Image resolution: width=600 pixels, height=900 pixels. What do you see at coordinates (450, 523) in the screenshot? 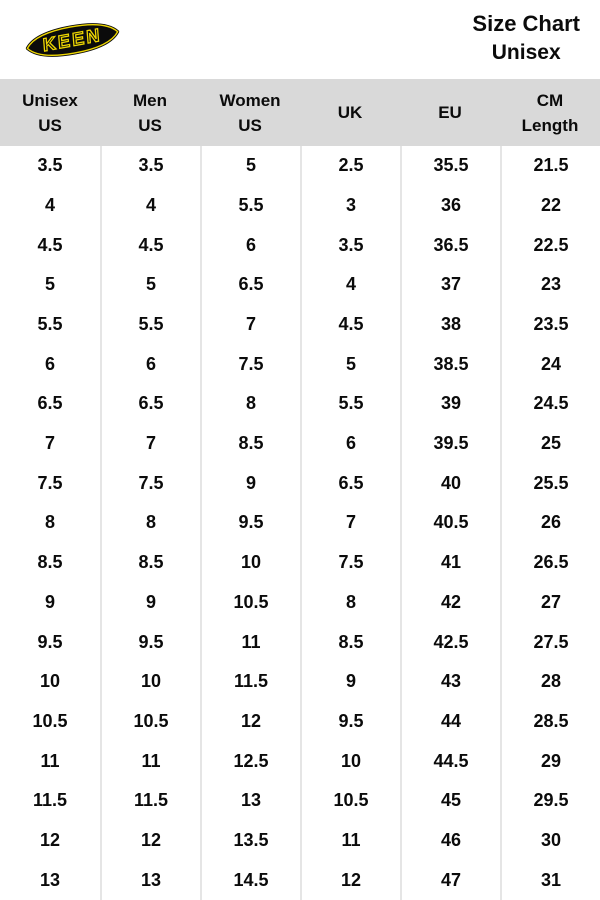
I see `table-cell: 40.5` at bounding box center [450, 523].